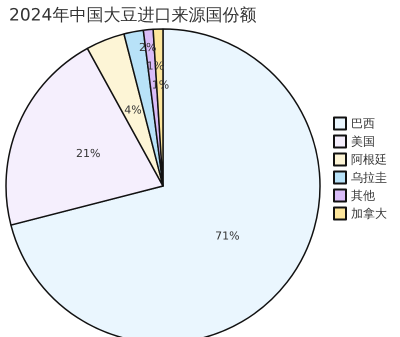 Image resolution: width=400 pixels, height=337 pixels. I want to click on legend-label: 加拿大, so click(369, 213).